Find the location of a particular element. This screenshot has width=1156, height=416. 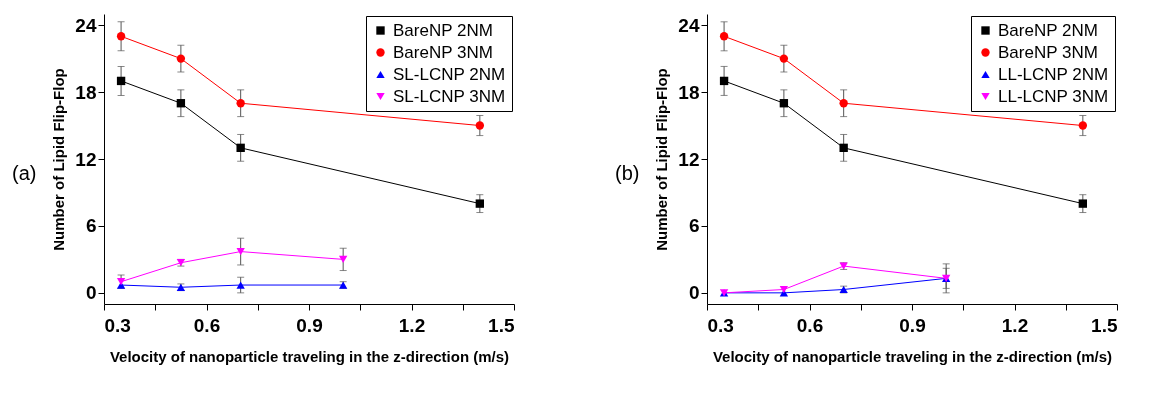

text: (a) is located at coordinates (24, 173).